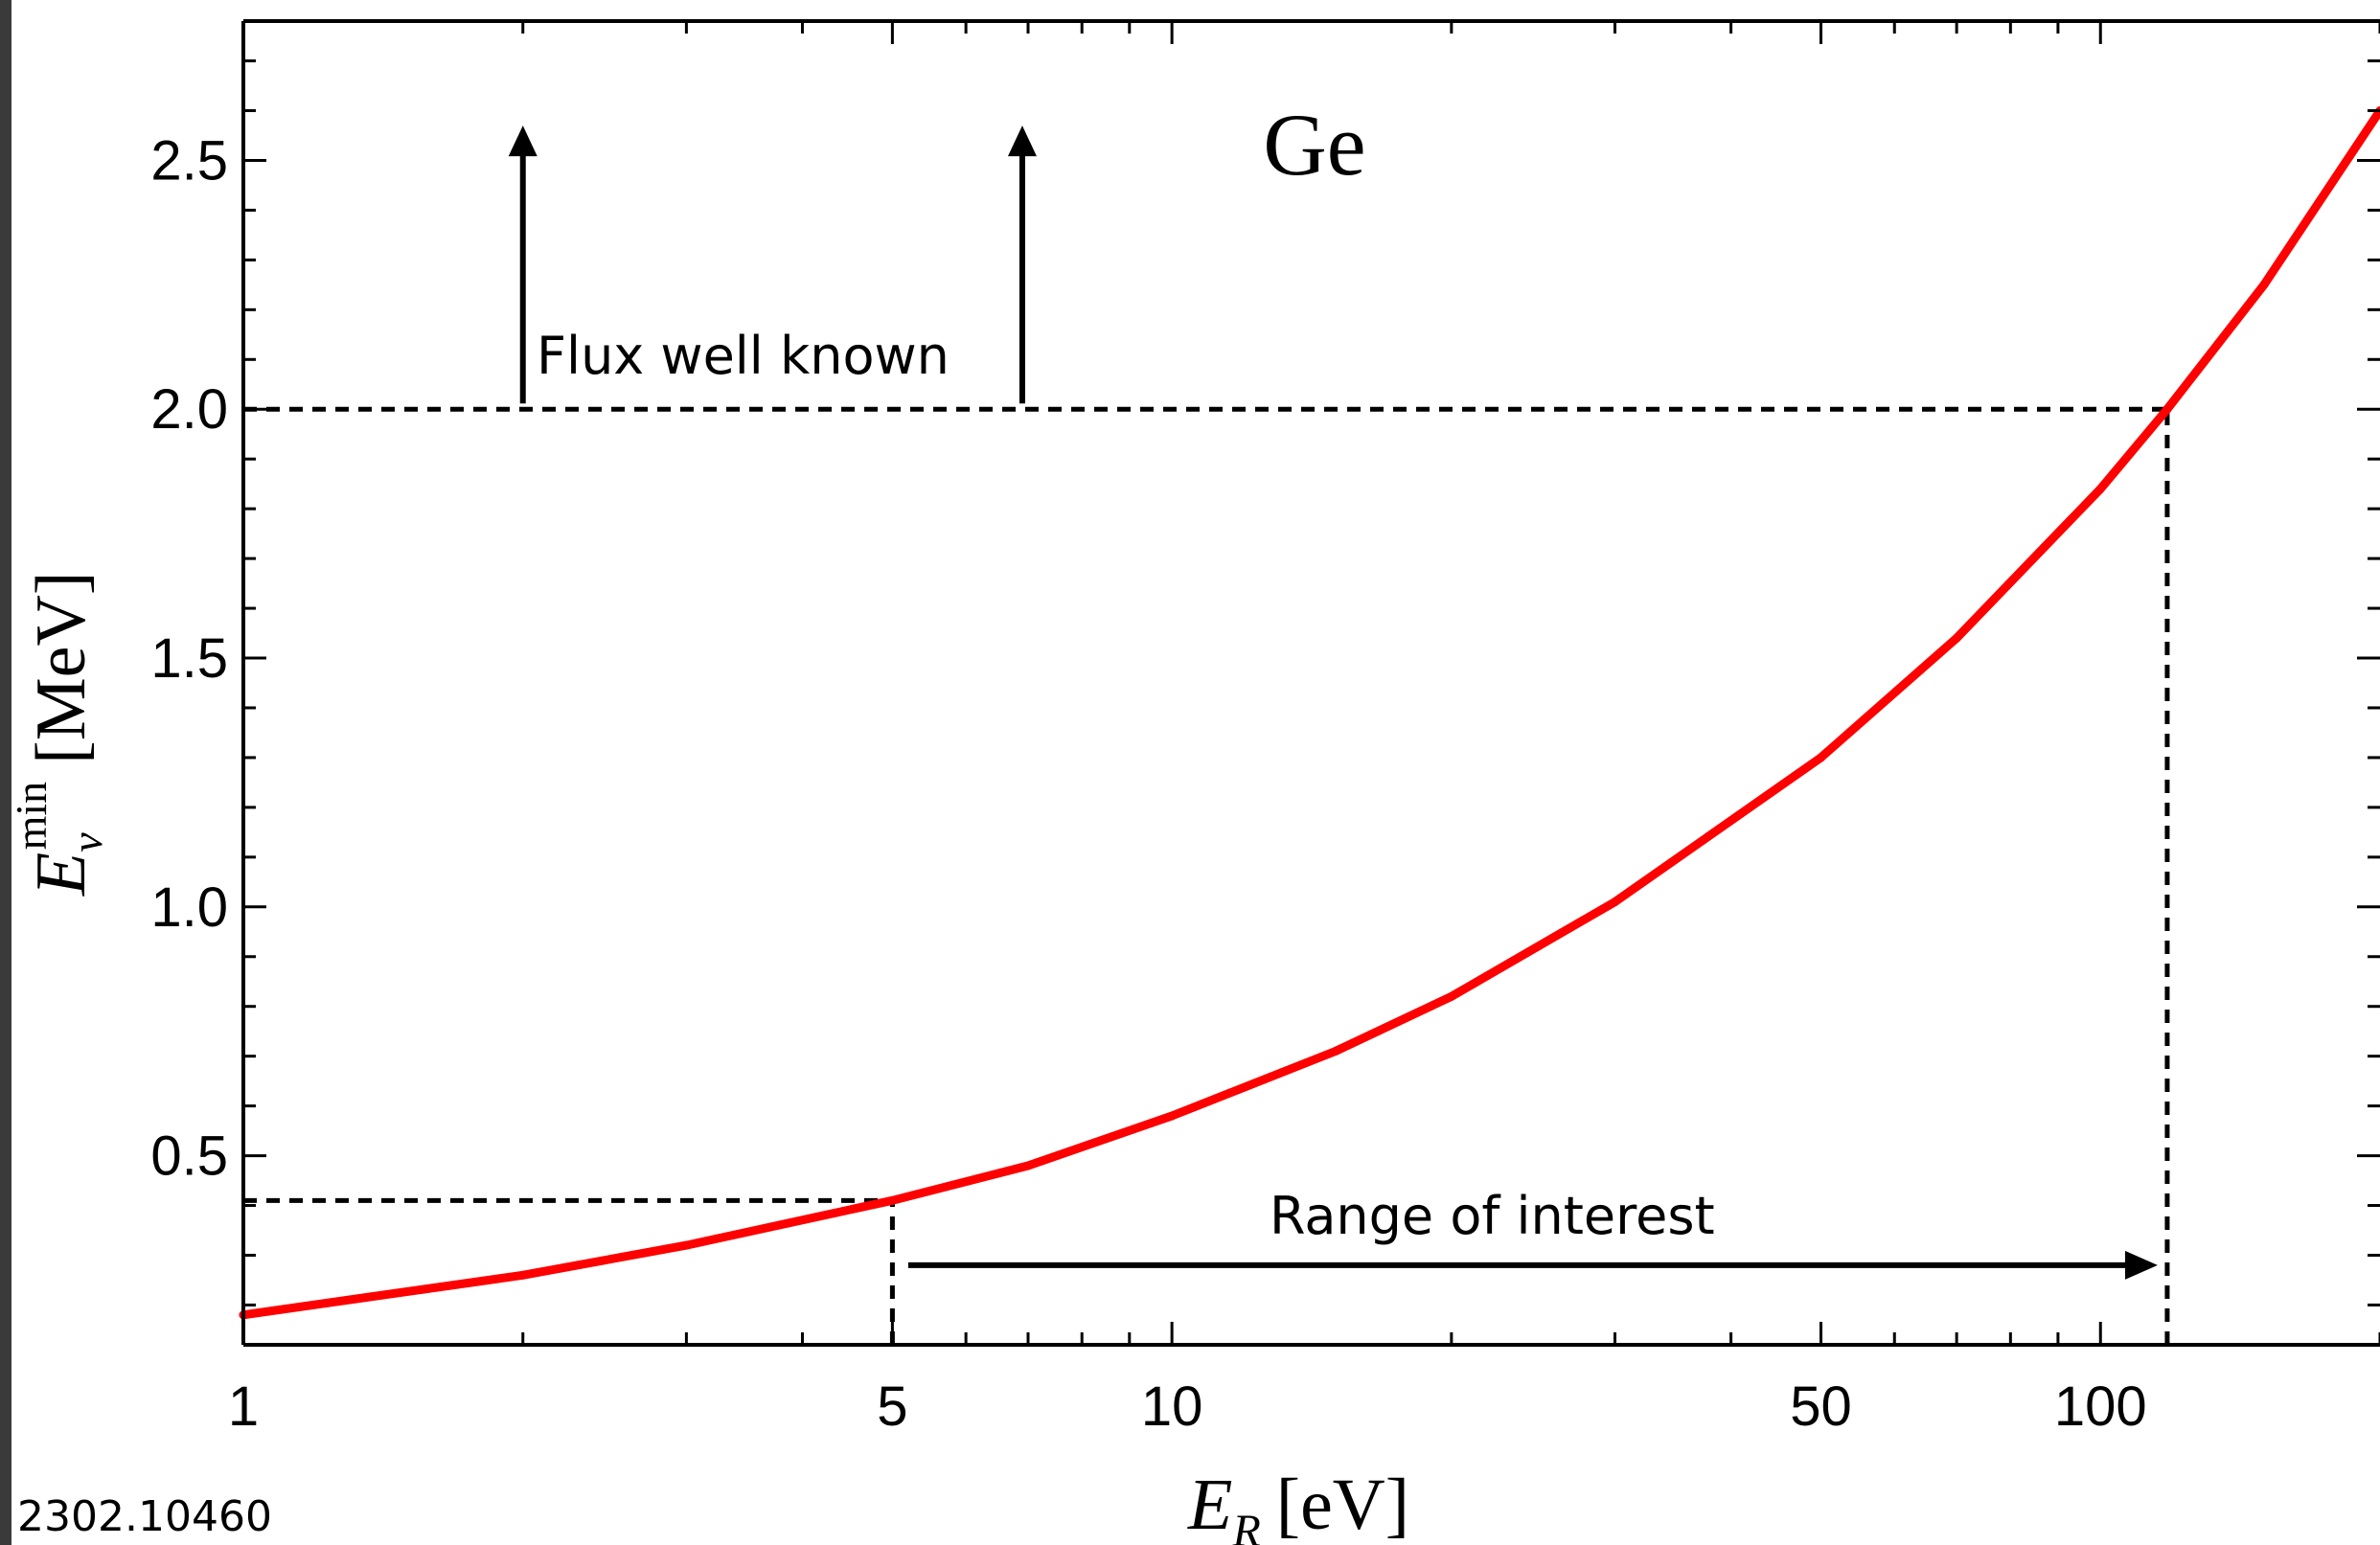 This screenshot has width=2380, height=1545. I want to click on y-tick-label: 2.0, so click(189, 409).